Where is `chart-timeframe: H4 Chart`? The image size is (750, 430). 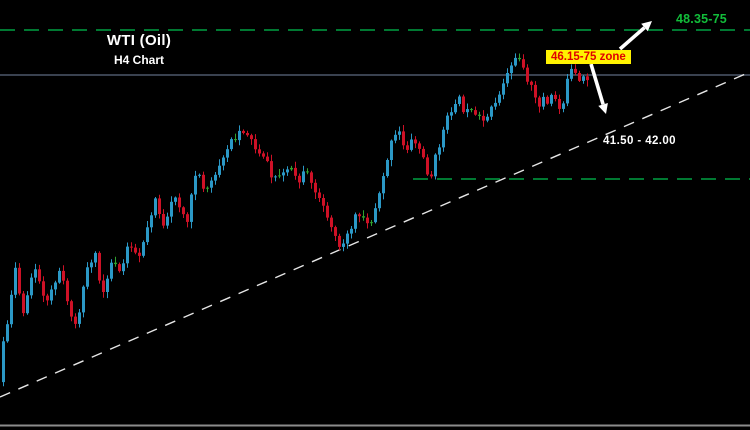
chart-timeframe: H4 Chart is located at coordinates (138, 60).